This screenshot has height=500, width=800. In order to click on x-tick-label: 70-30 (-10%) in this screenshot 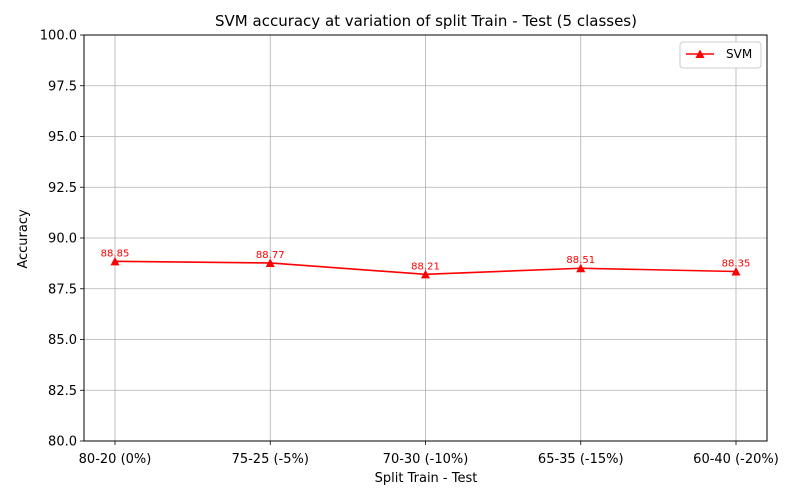, I will do `click(426, 459)`.